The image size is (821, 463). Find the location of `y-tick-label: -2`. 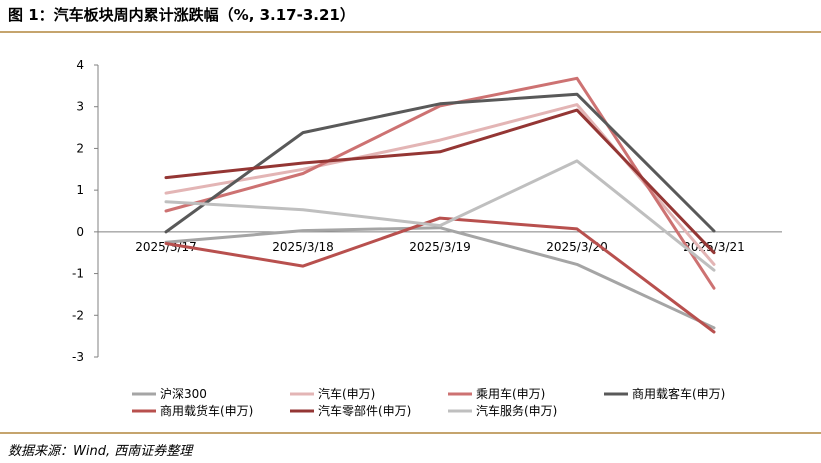

y-tick-label: -2 is located at coordinates (78, 315).